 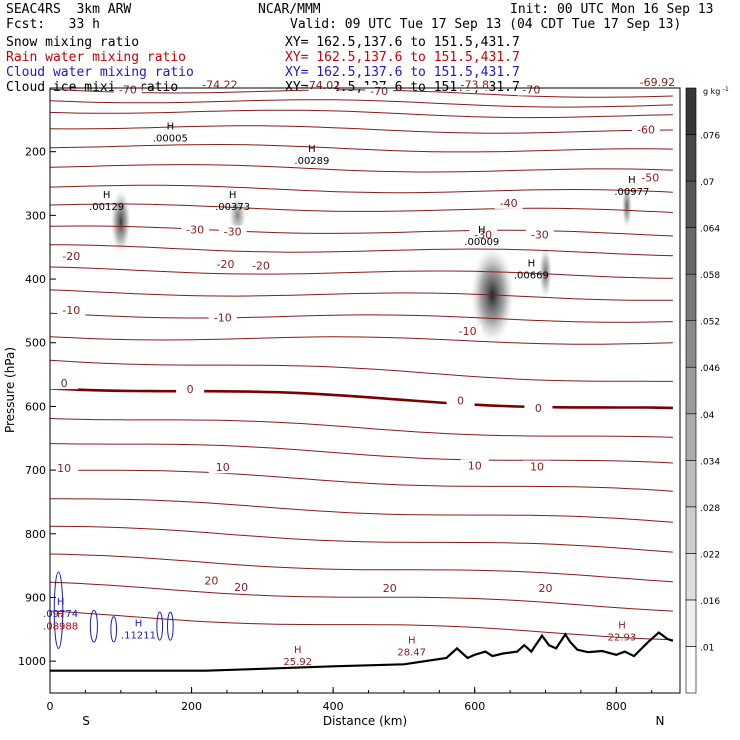 I want to click on temperature-label: -50, so click(x=650, y=177).